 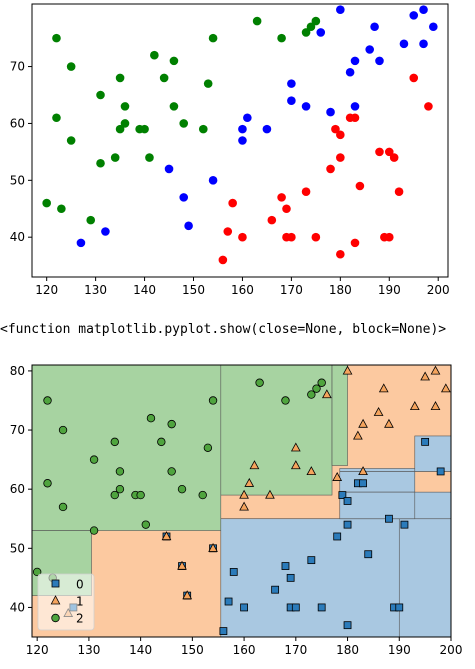 What do you see at coordinates (66, 602) in the screenshot?
I see `legend: 0 1 2` at bounding box center [66, 602].